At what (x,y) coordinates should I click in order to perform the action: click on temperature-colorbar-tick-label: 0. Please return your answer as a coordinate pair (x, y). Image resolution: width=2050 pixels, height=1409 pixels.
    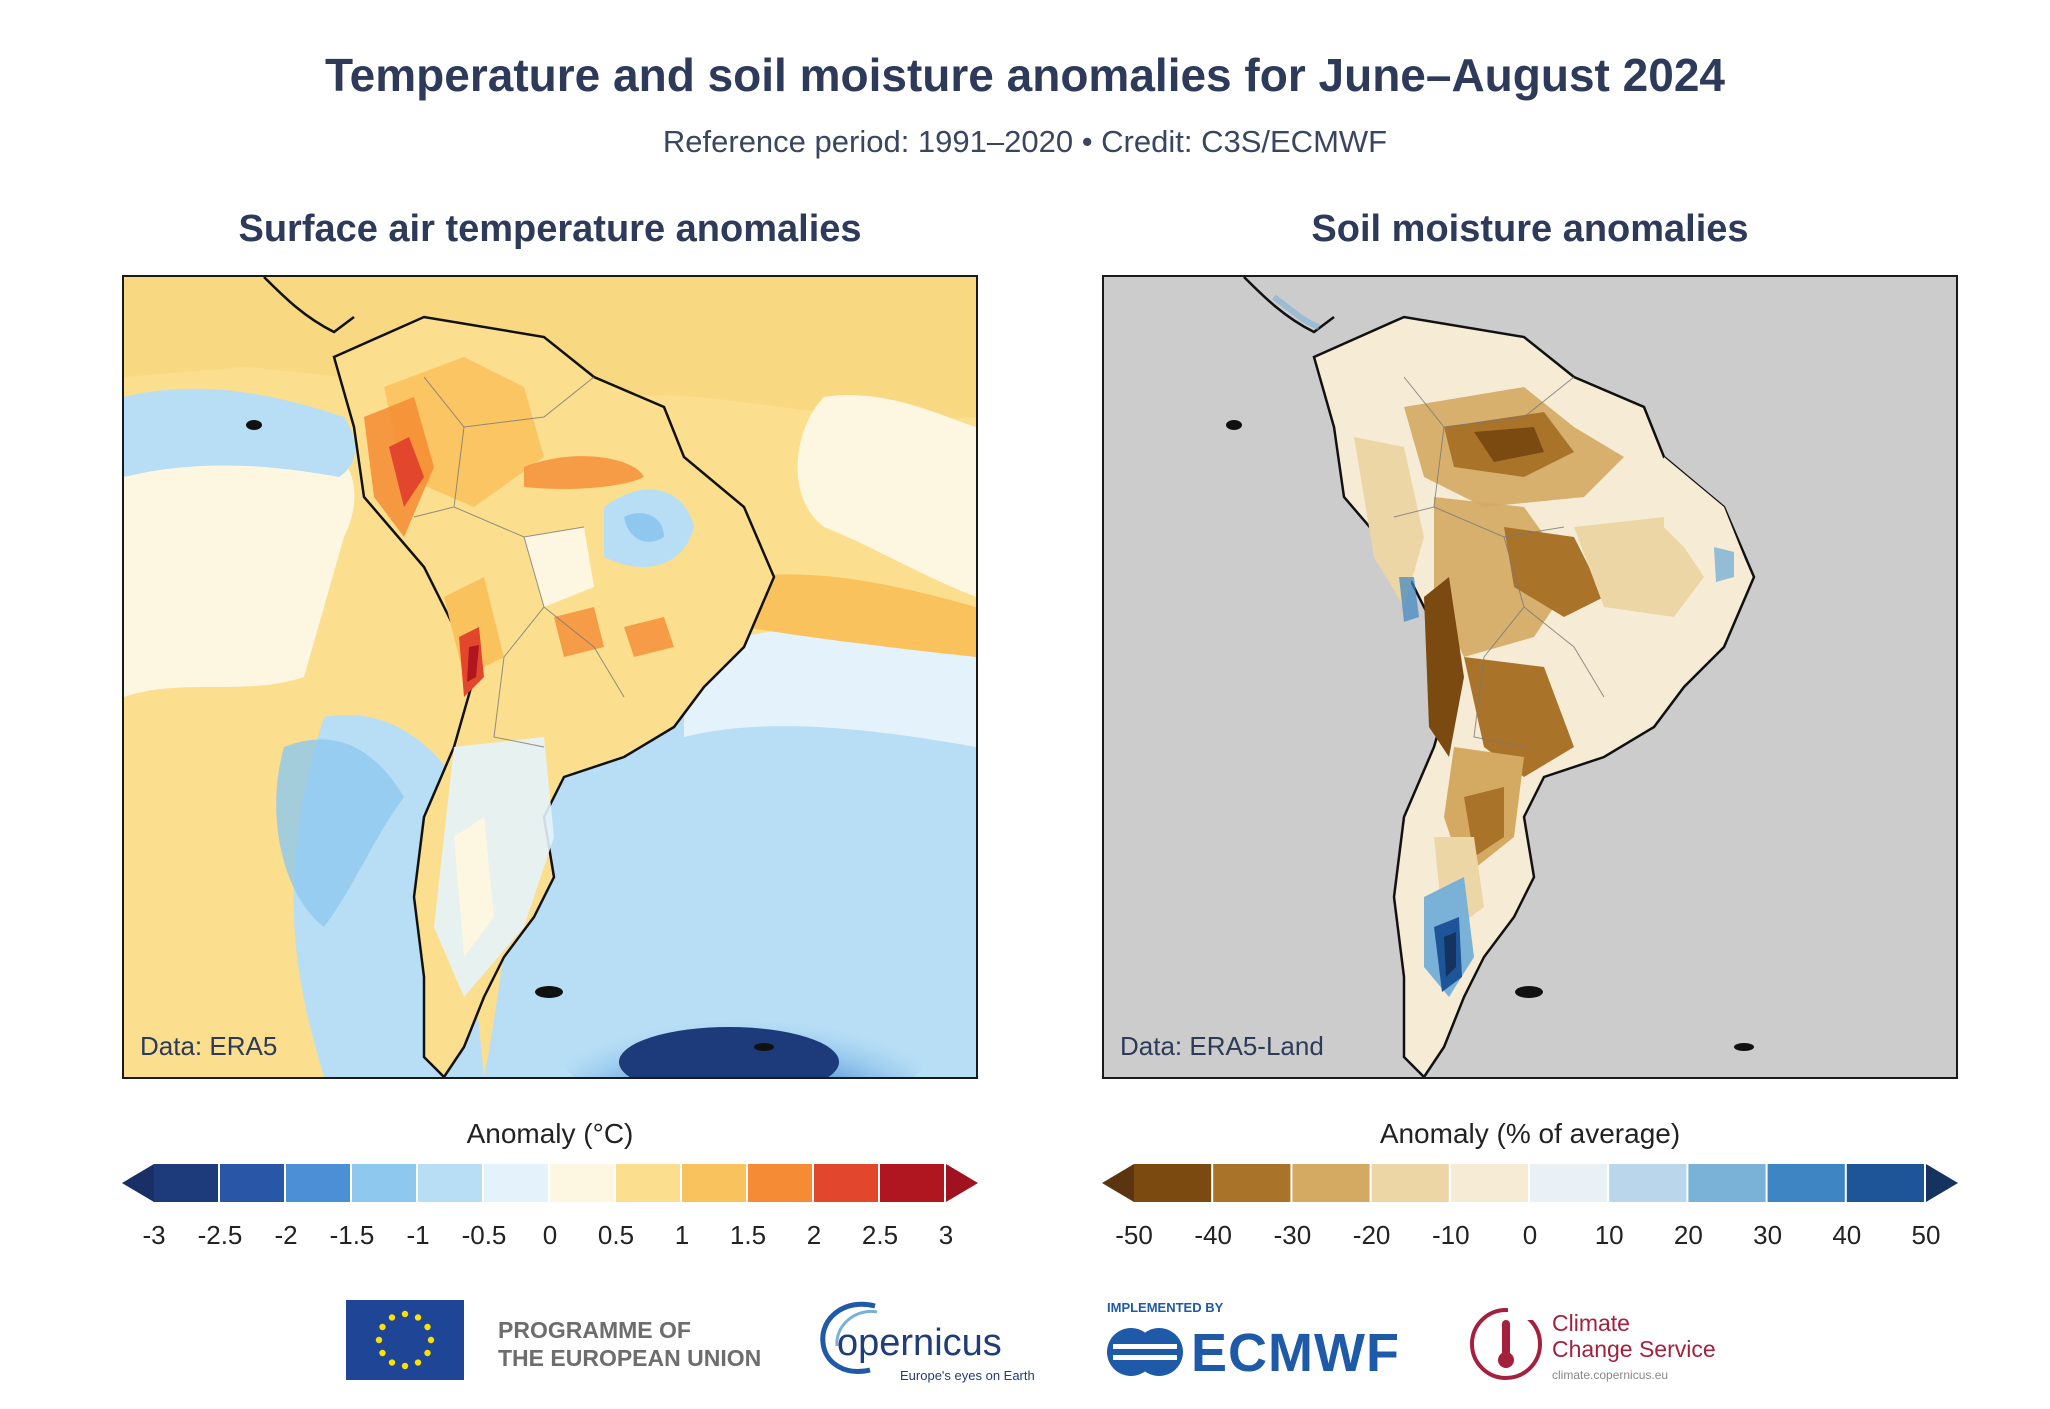
    Looking at the image, I should click on (550, 1235).